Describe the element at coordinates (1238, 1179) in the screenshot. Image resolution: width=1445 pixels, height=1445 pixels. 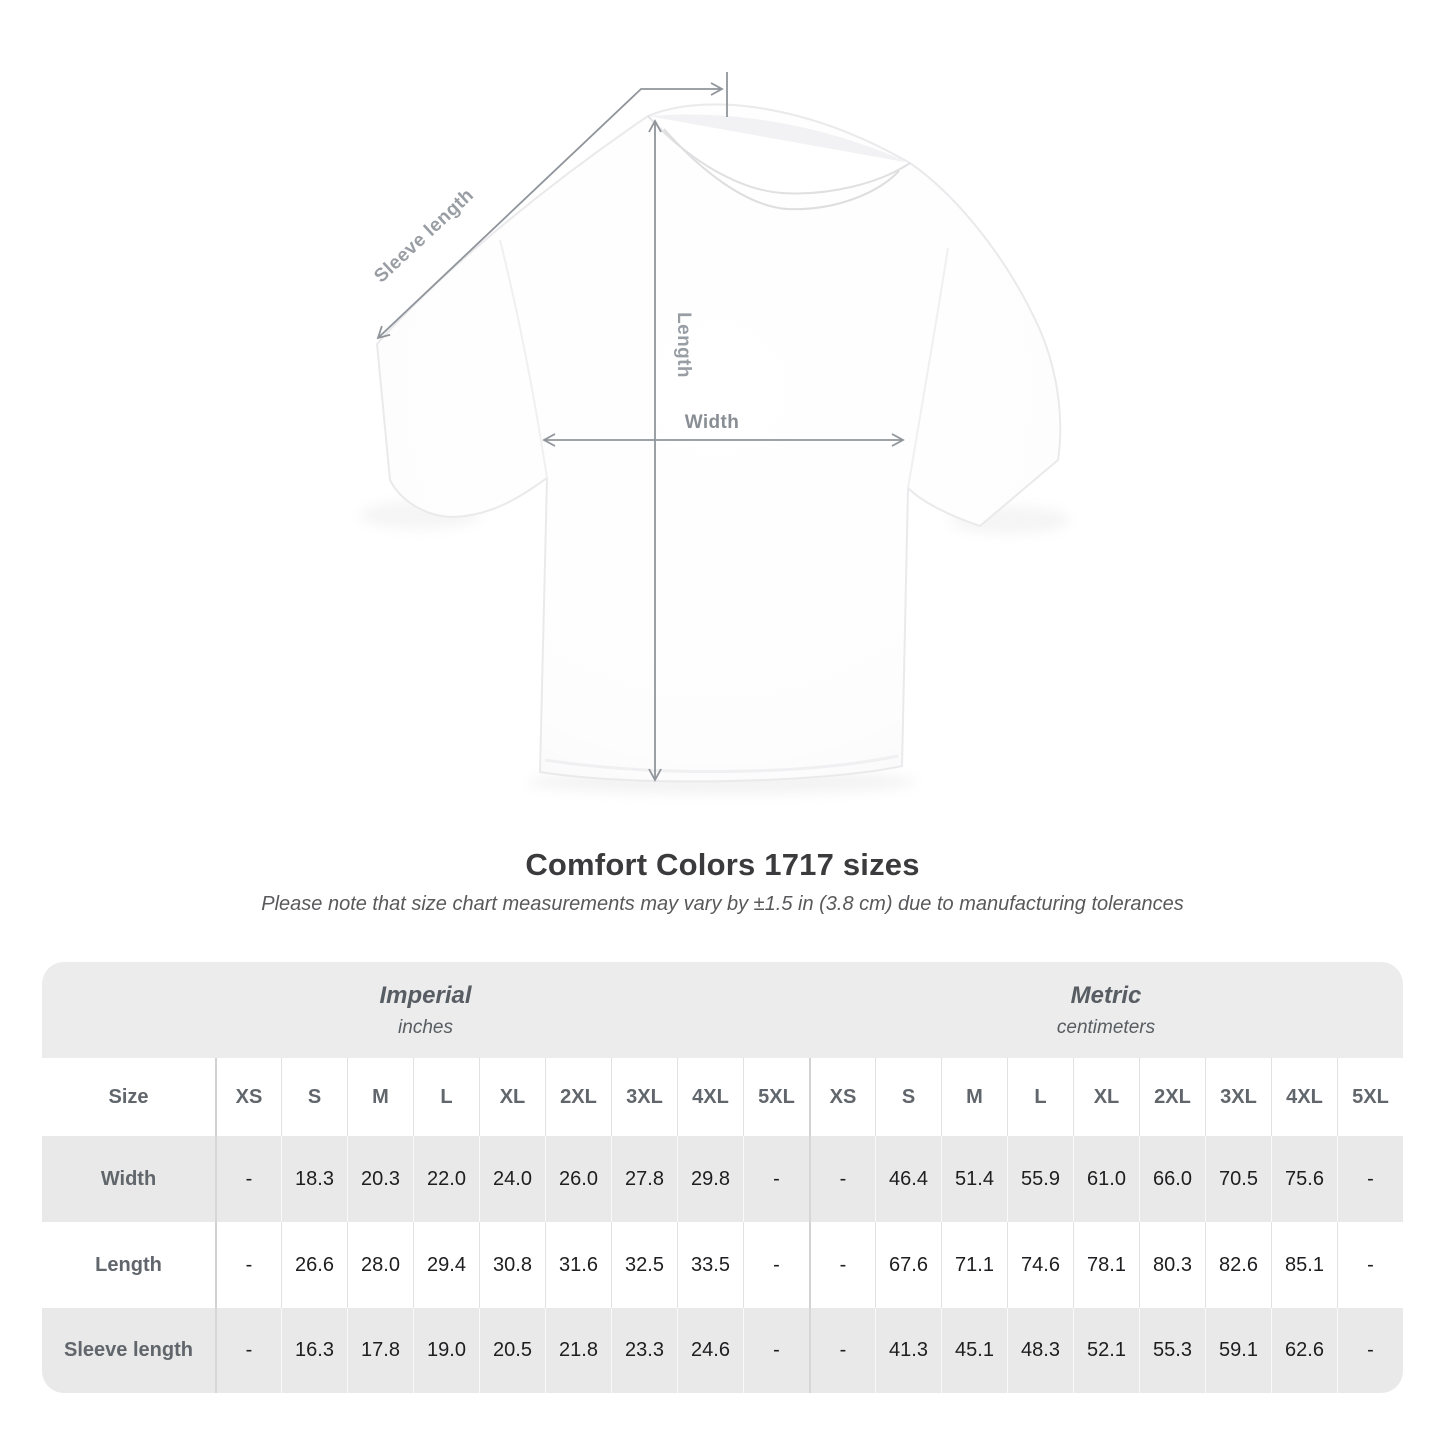
I see `cell-value: 70.5` at that location.